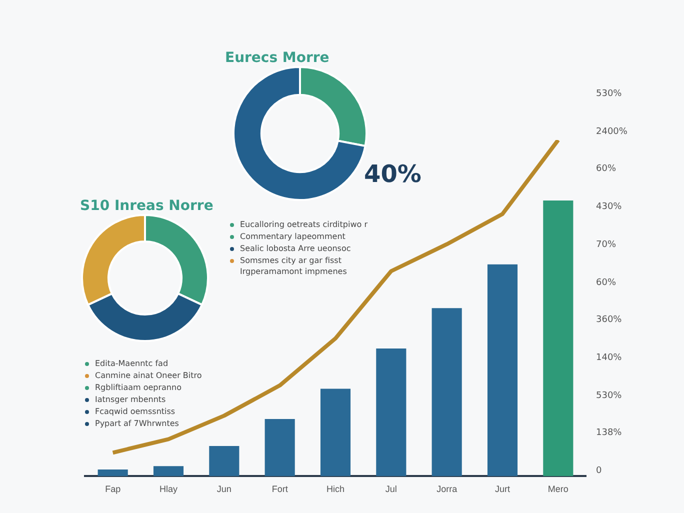 Image resolution: width=684 pixels, height=513 pixels. Describe the element at coordinates (135, 411) in the screenshot. I see `annotation: Fcaqwid oemssntiss` at that location.